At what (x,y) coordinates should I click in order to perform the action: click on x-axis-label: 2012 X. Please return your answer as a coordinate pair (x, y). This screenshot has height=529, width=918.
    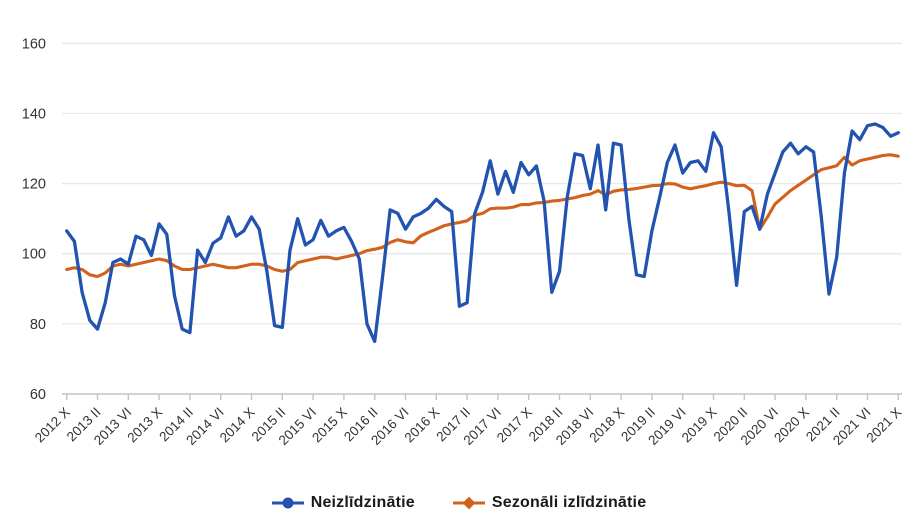
    Looking at the image, I should click on (52, 425).